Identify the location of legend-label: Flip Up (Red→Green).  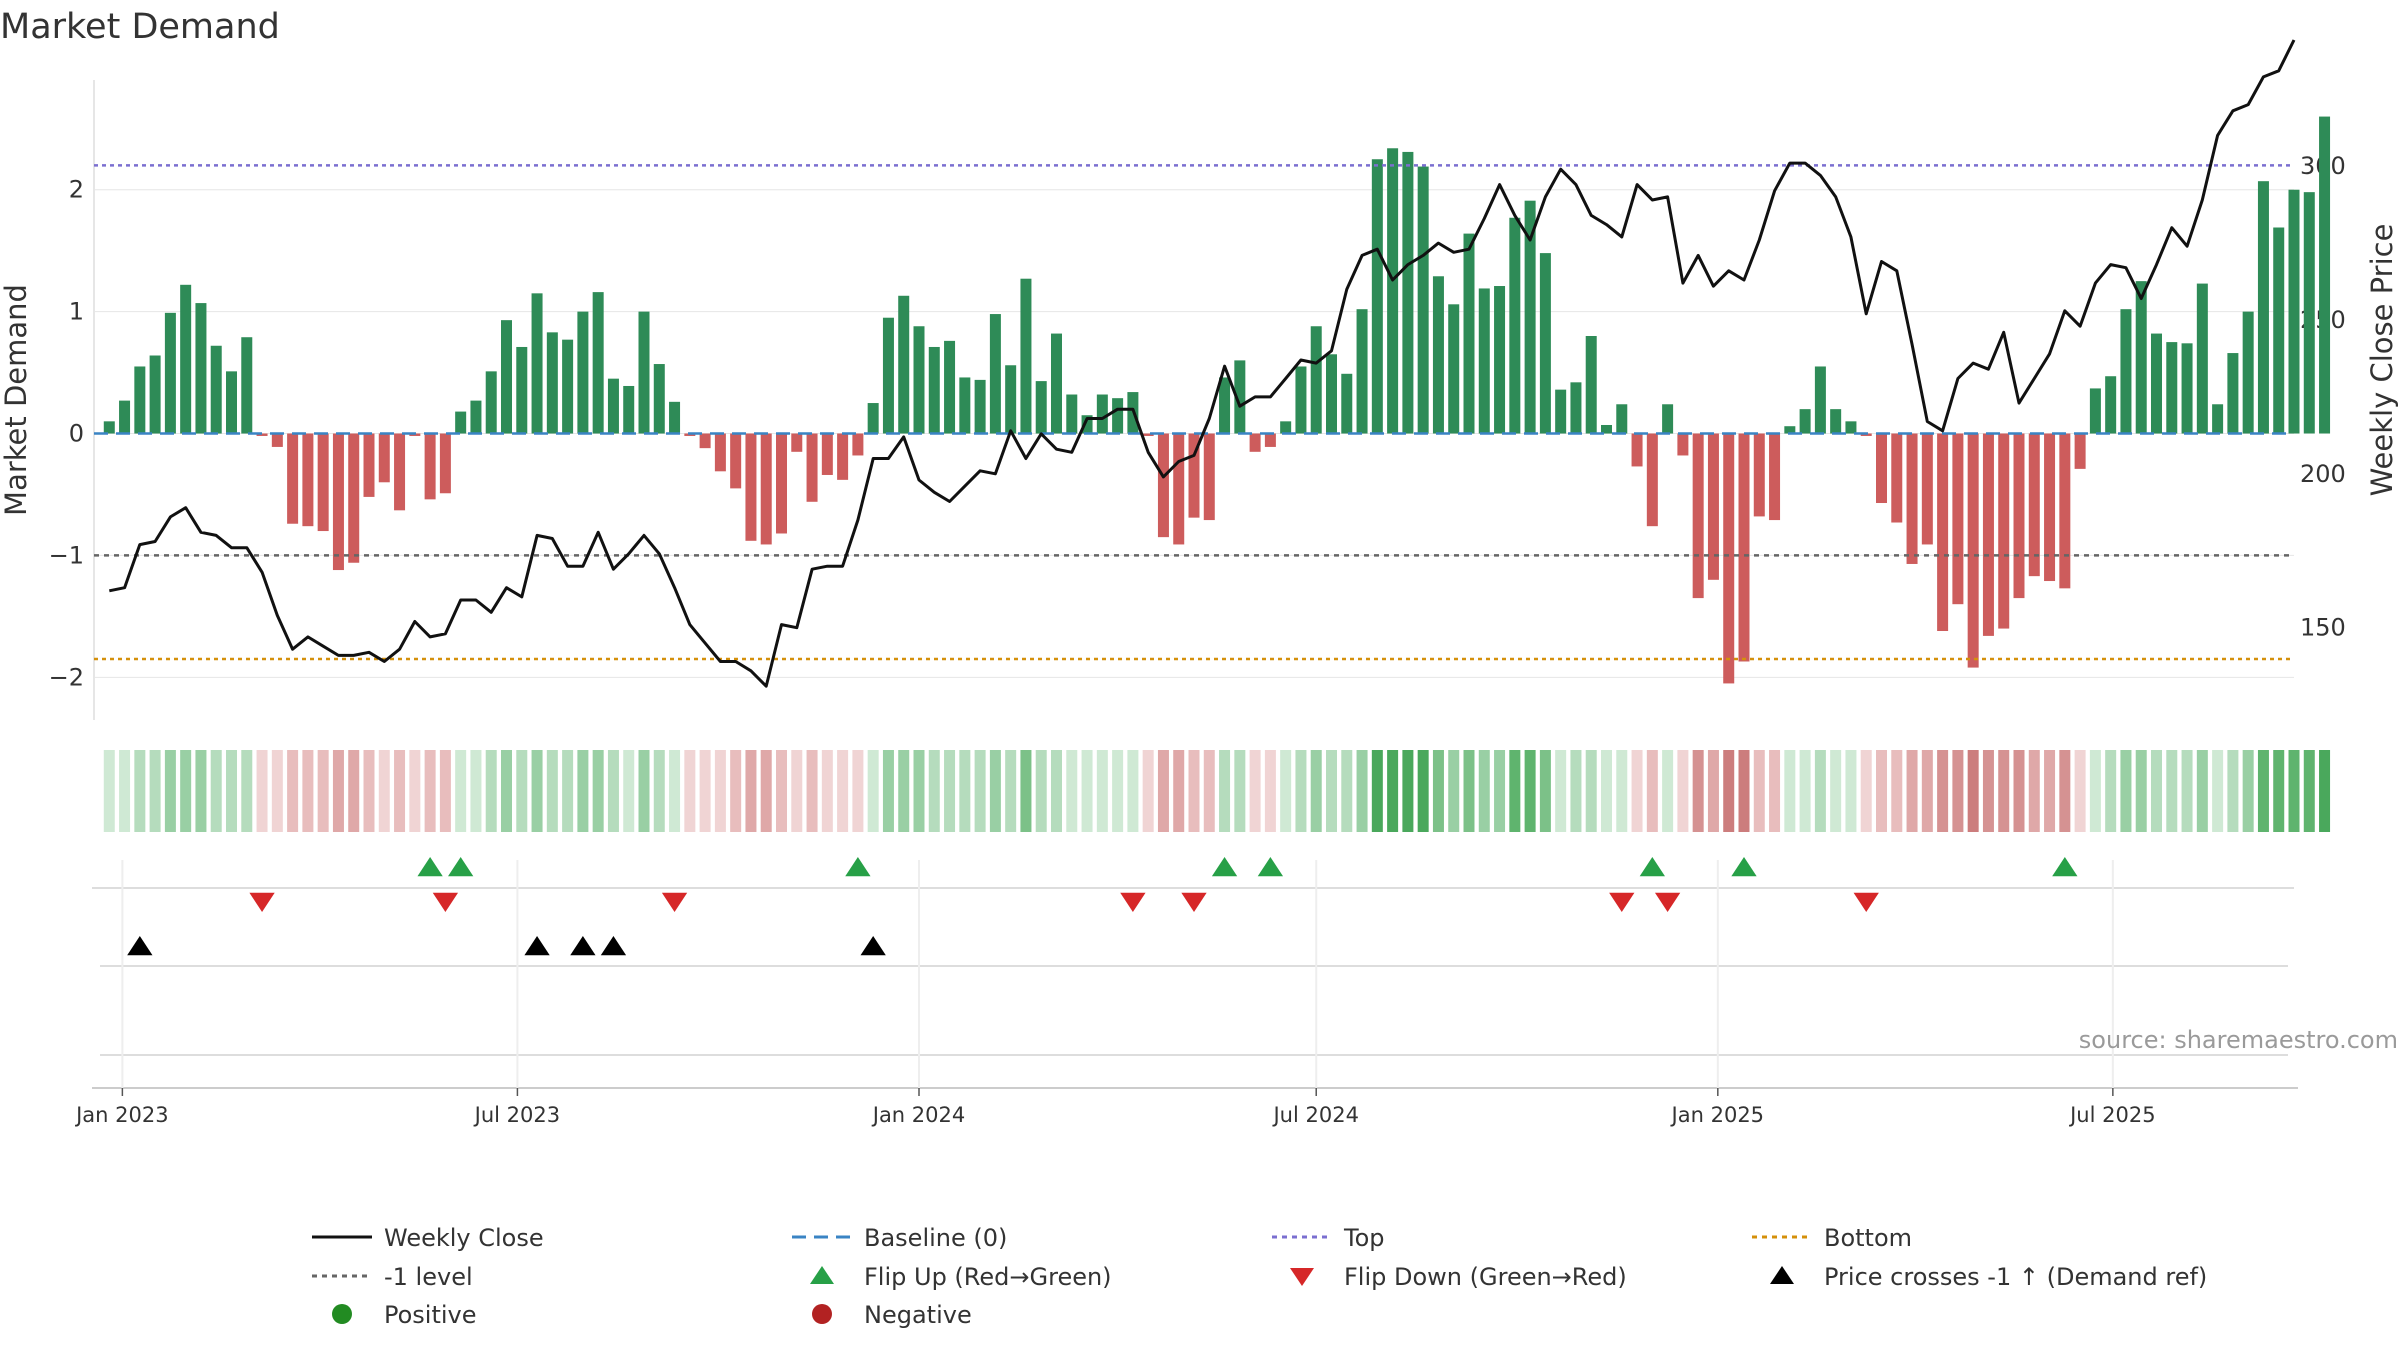
(988, 1277).